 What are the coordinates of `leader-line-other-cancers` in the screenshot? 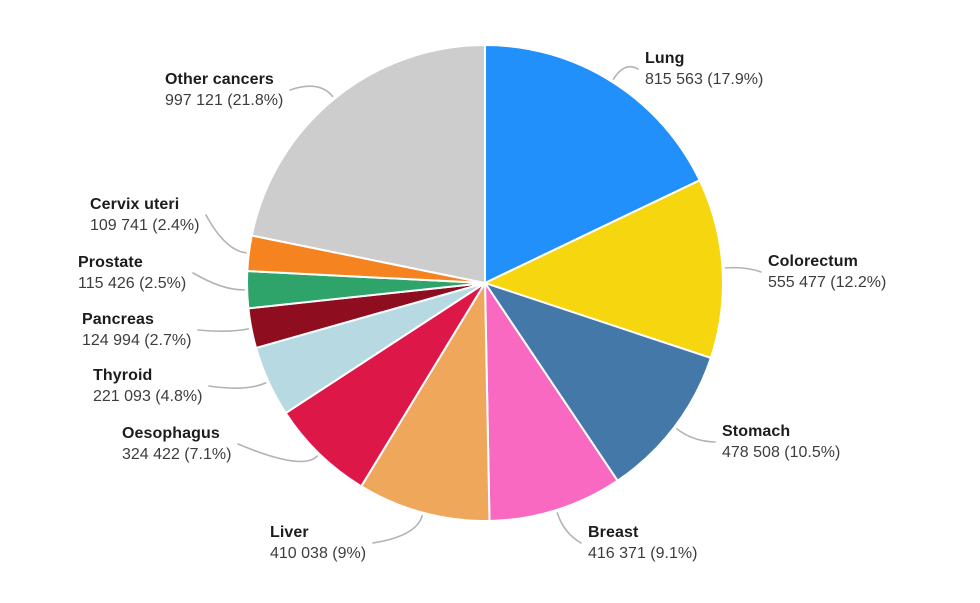 It's located at (311, 91).